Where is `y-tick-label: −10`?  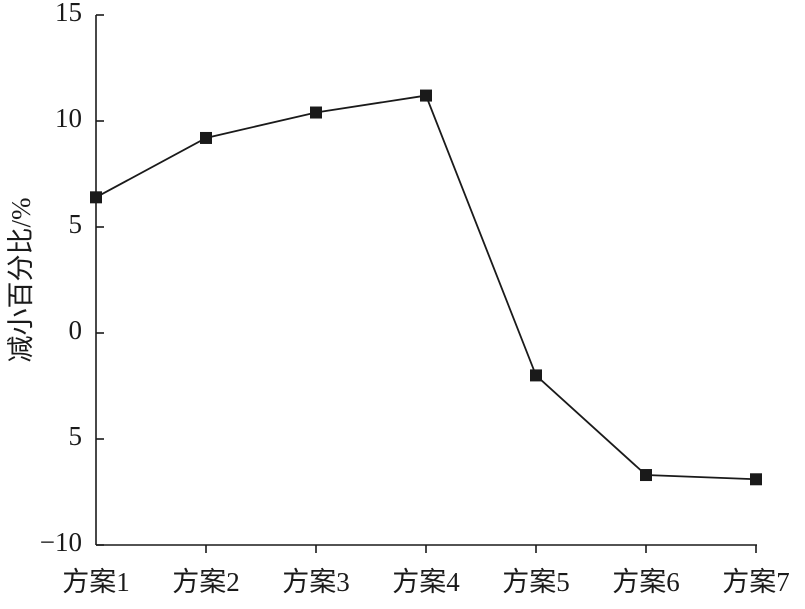 y-tick-label: −10 is located at coordinates (61, 542).